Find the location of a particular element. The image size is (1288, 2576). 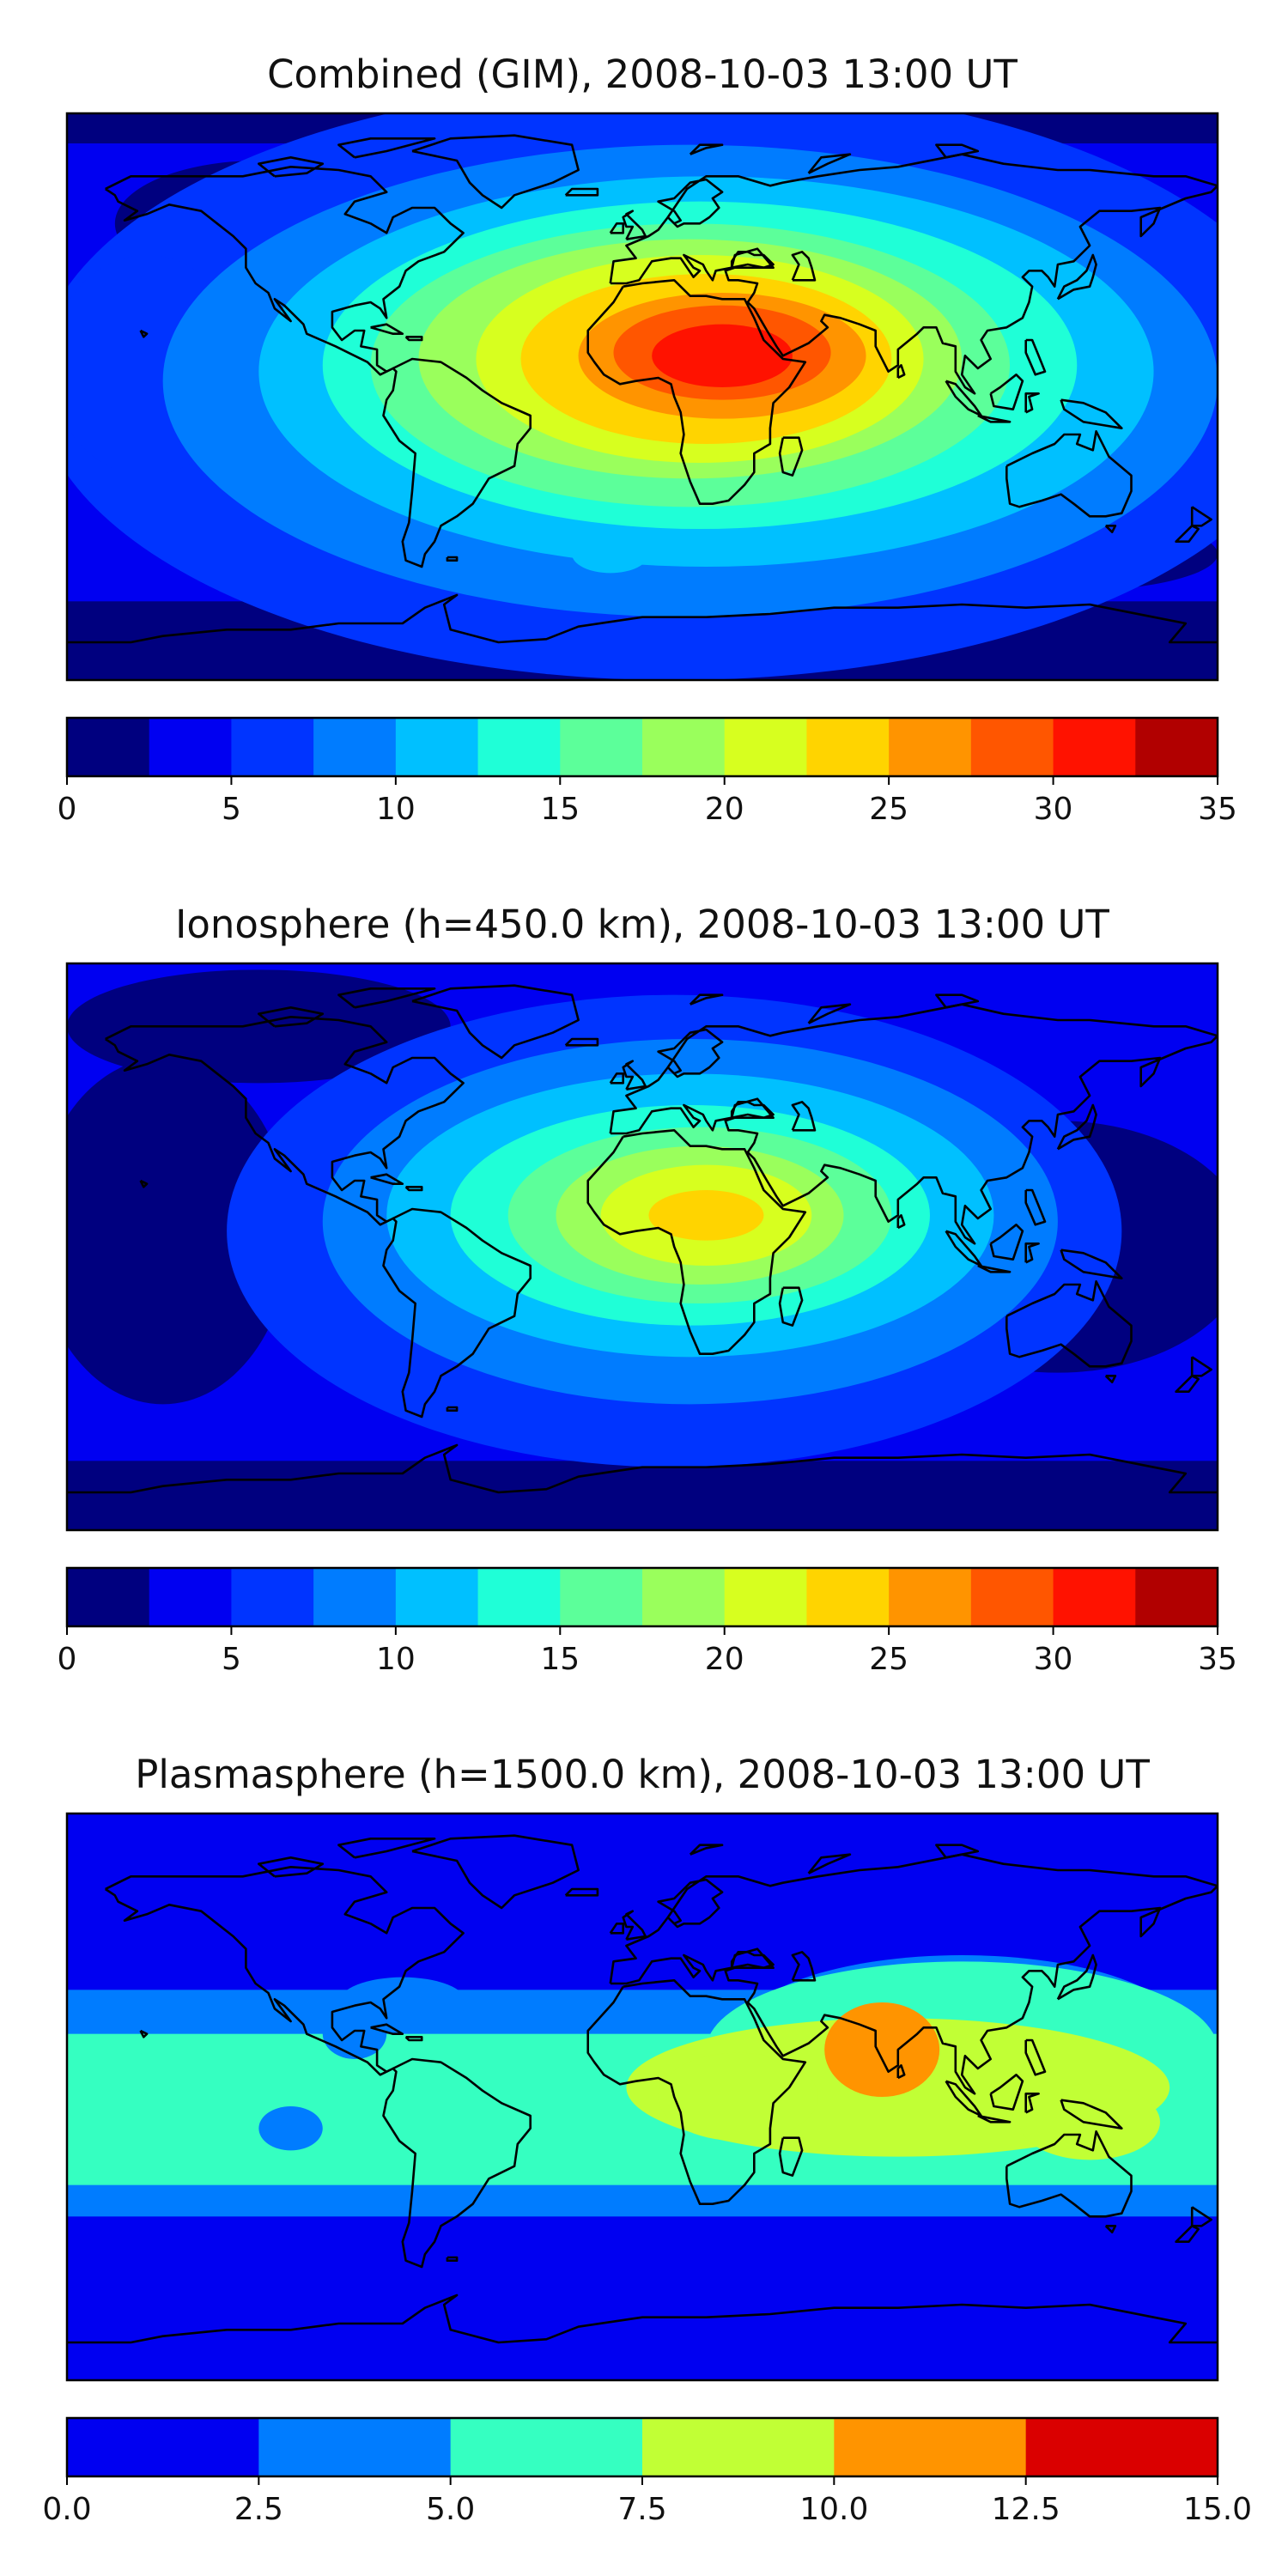

colorbar-tick-label: 5 is located at coordinates (231, 810).